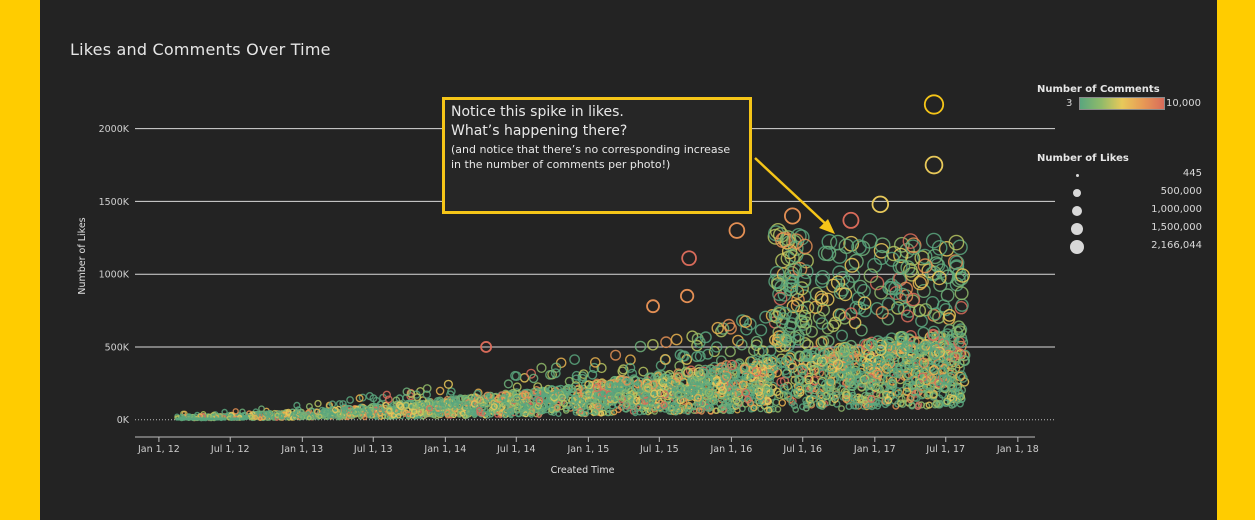 The image size is (1255, 520). I want to click on x-axis-title: Created Time, so click(583, 470).